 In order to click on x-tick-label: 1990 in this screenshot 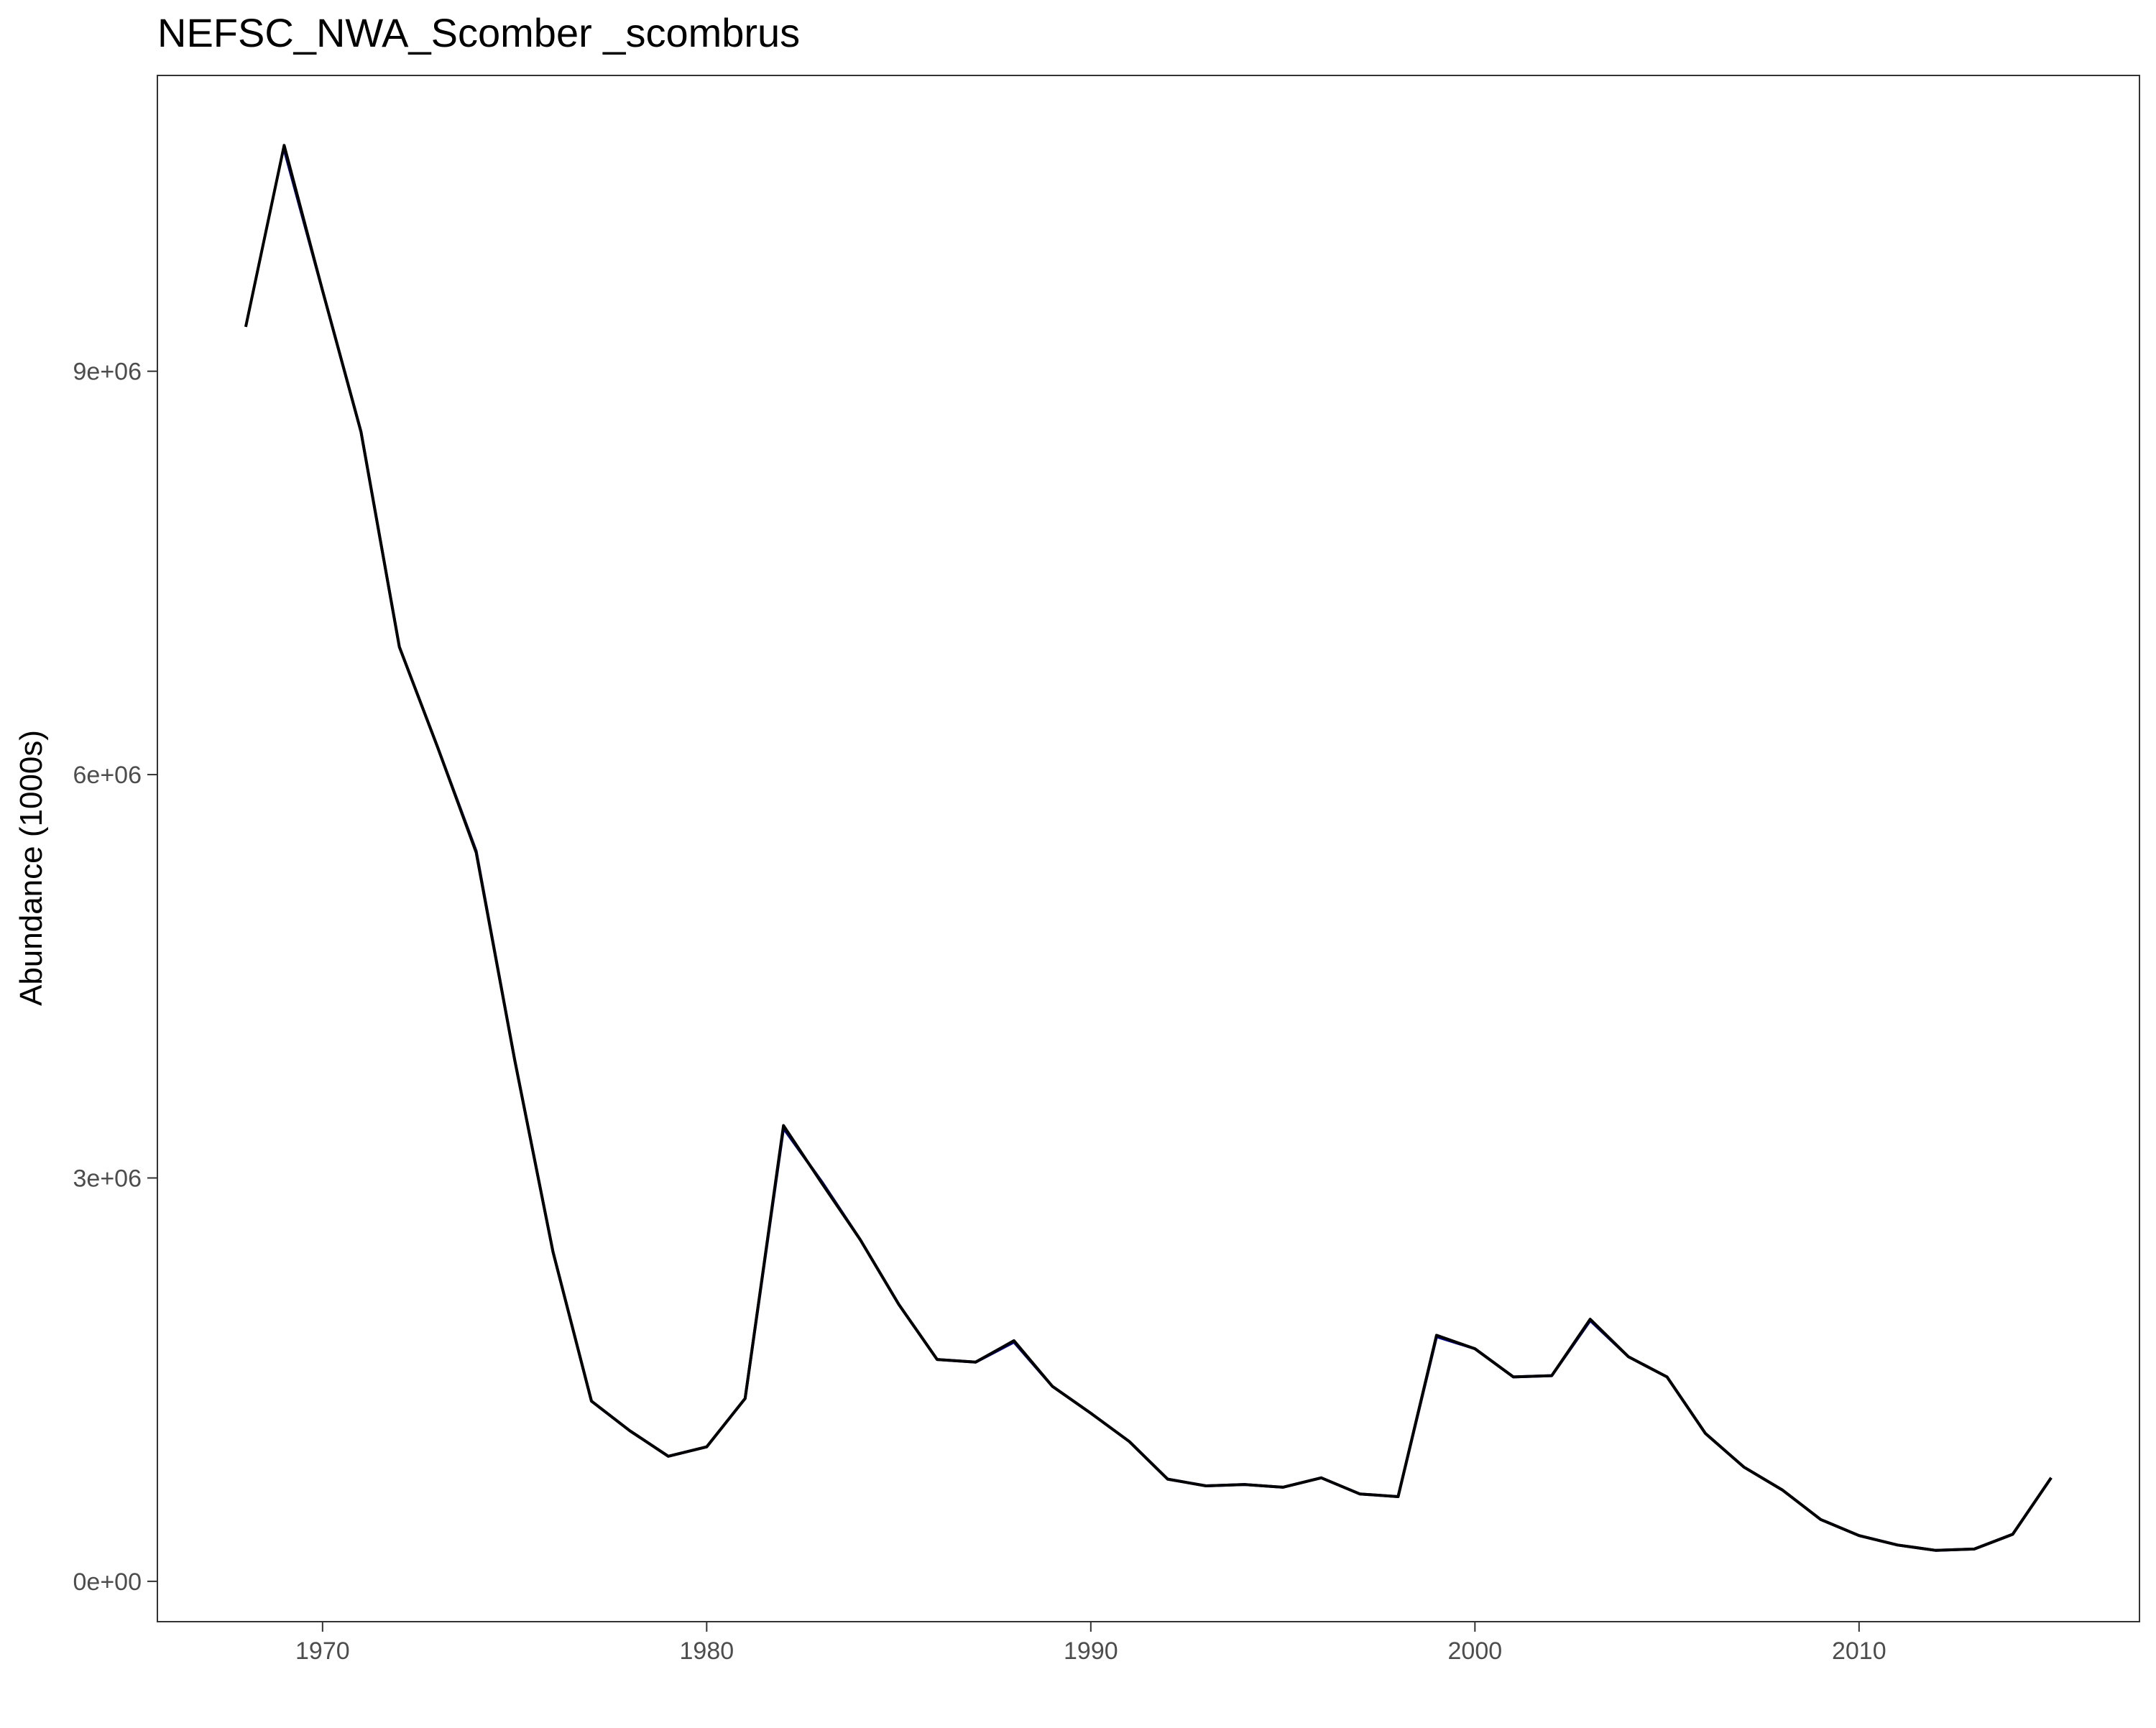, I will do `click(1091, 1651)`.